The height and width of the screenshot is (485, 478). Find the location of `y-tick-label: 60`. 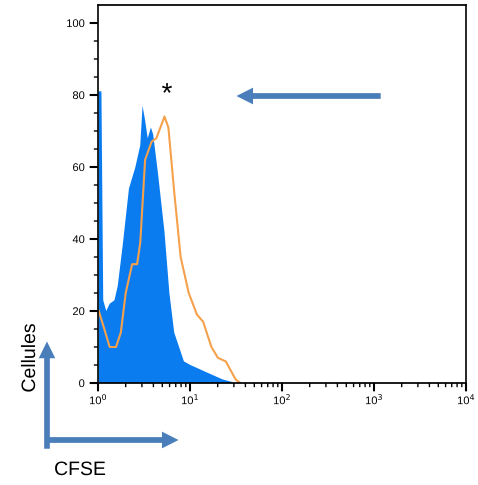

y-tick-label: 60 is located at coordinates (78, 167).